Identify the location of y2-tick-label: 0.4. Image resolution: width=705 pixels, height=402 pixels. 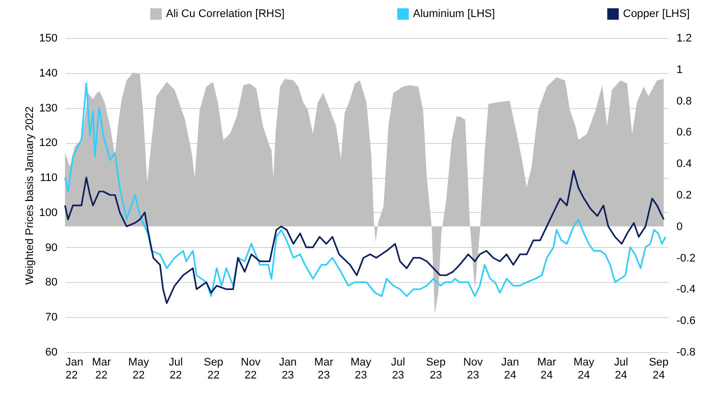
(684, 164).